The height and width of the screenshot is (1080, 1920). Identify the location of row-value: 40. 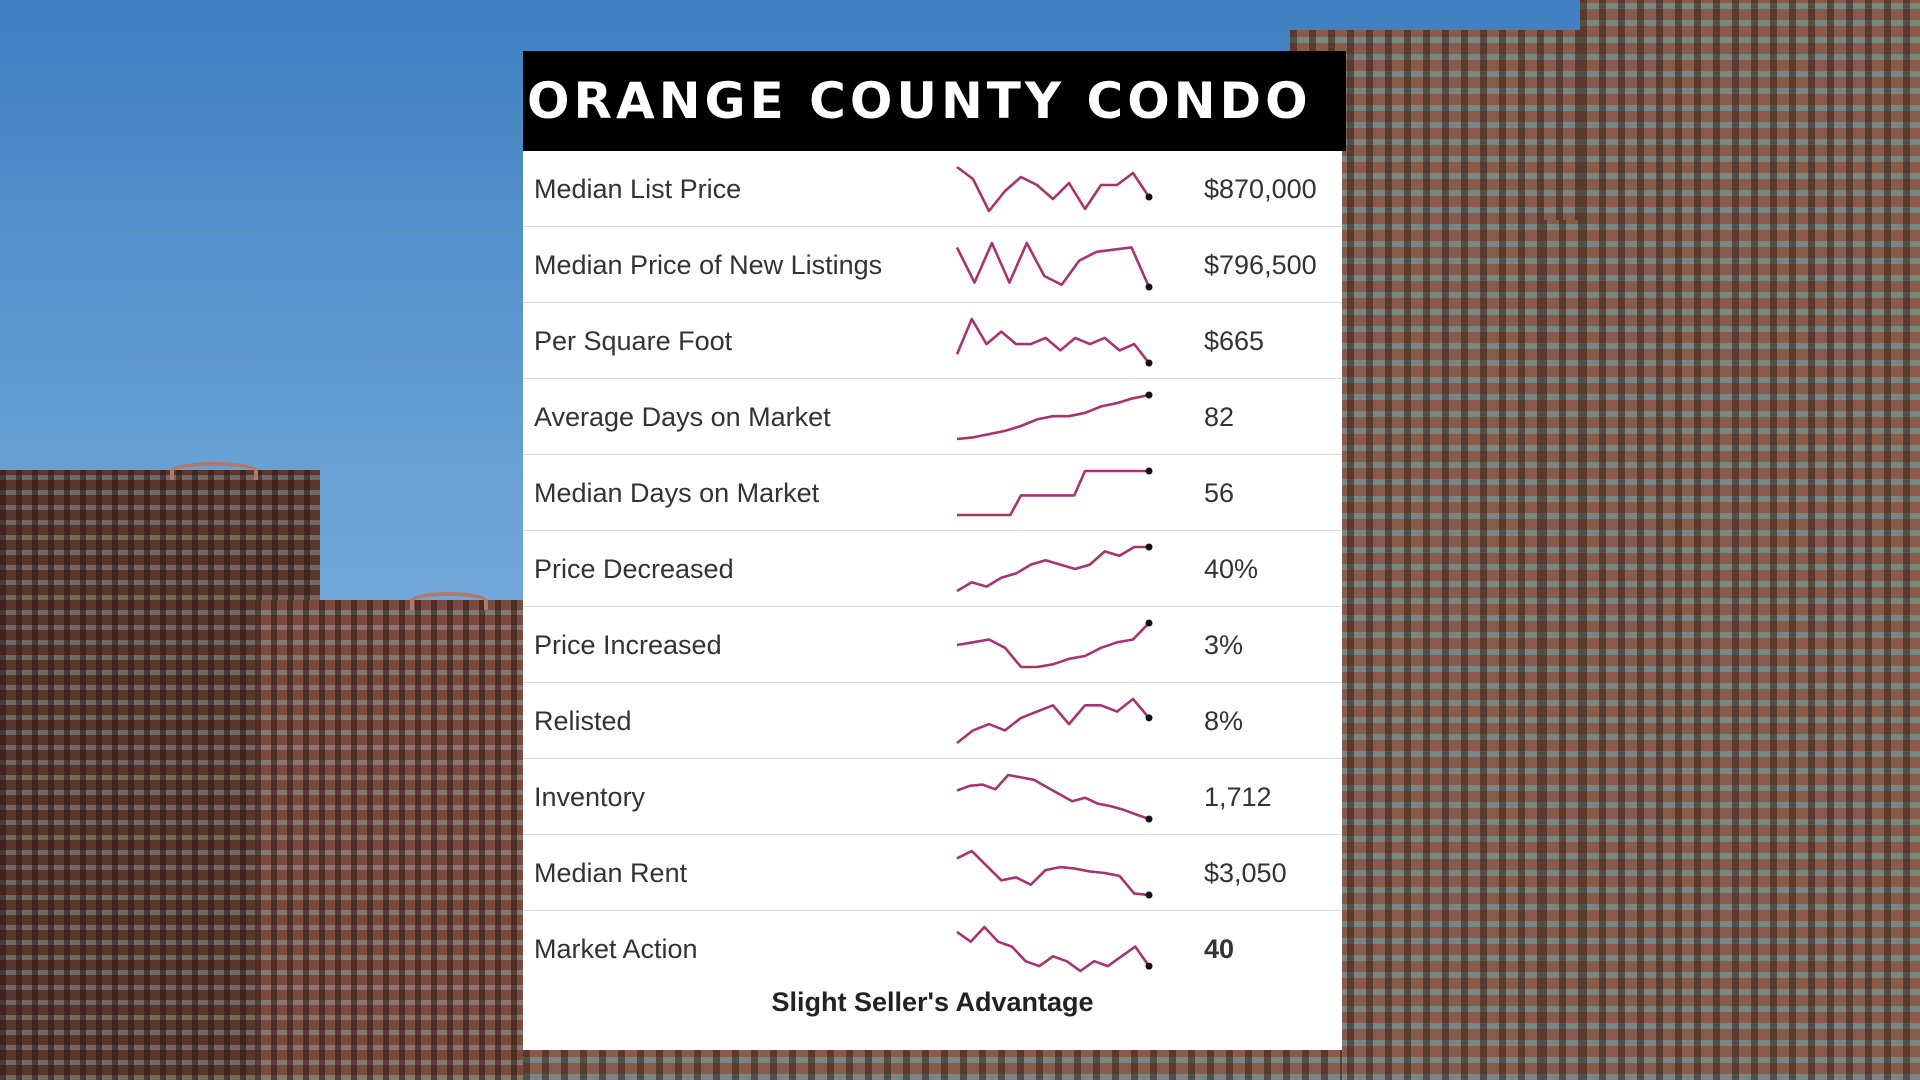
(1219, 949).